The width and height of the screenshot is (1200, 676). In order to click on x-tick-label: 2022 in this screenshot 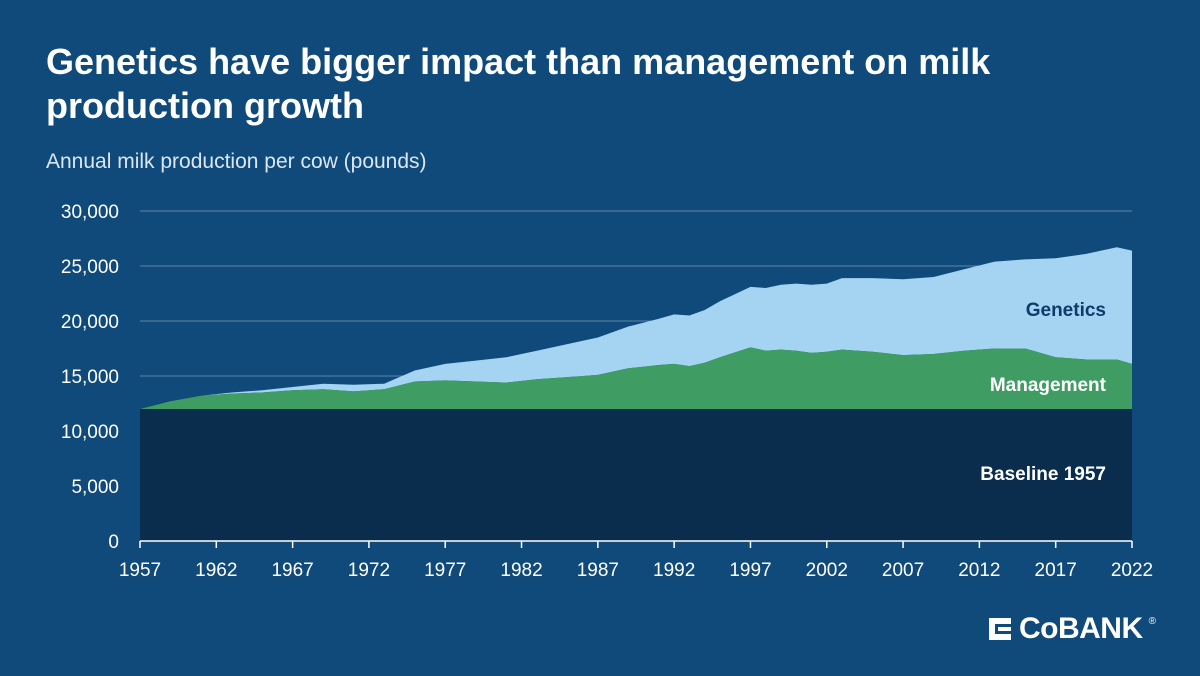, I will do `click(1132, 570)`.